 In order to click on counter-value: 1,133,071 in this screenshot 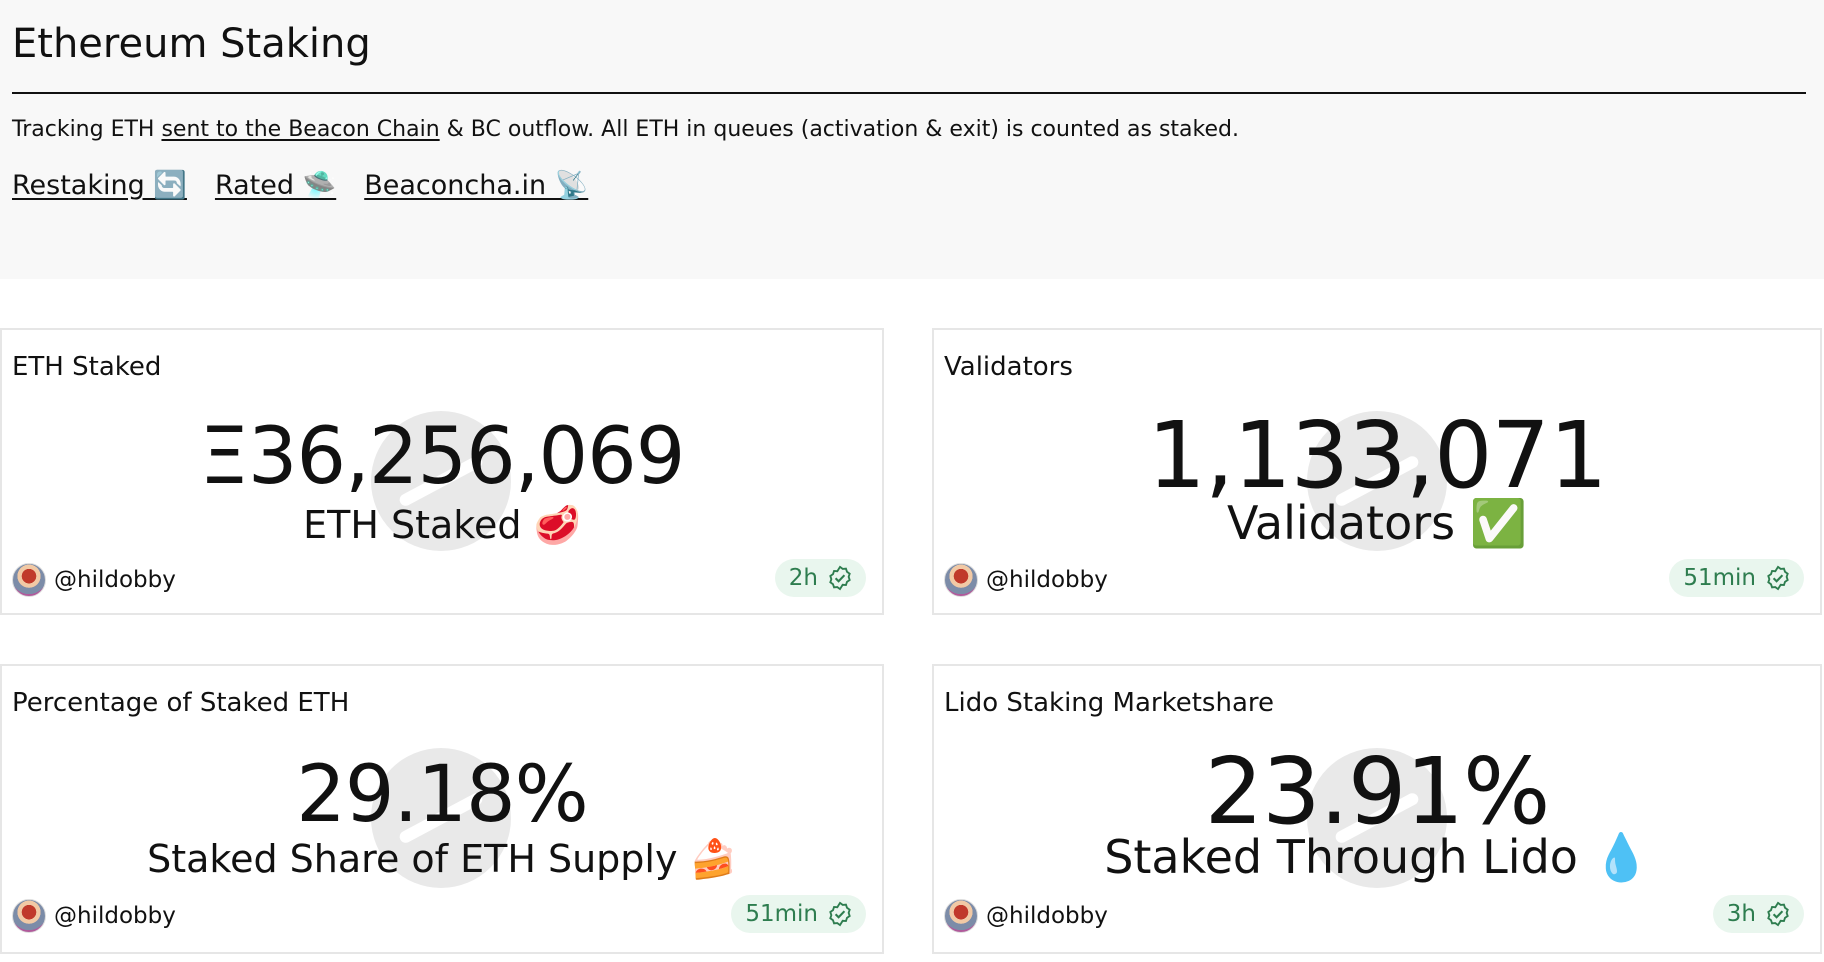, I will do `click(1377, 455)`.